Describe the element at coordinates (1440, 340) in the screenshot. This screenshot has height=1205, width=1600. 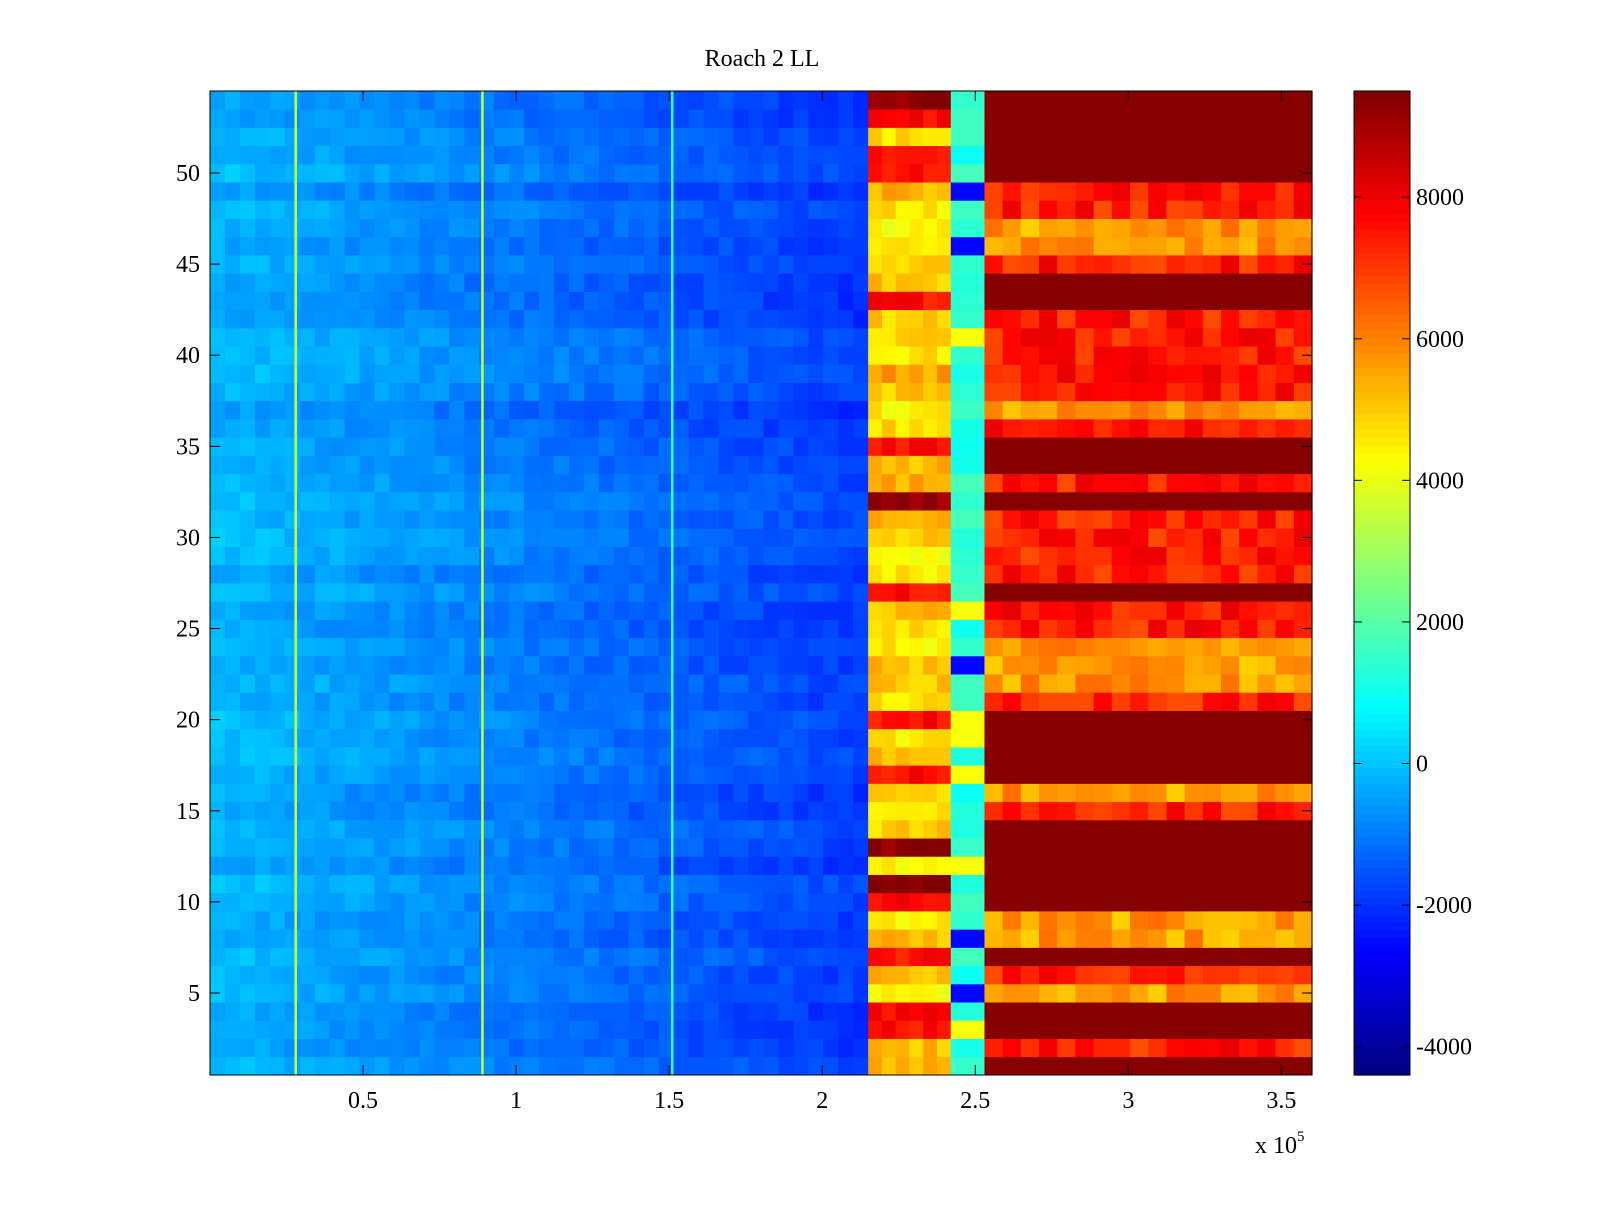
I see `colorbar-tick-label: 6000` at that location.